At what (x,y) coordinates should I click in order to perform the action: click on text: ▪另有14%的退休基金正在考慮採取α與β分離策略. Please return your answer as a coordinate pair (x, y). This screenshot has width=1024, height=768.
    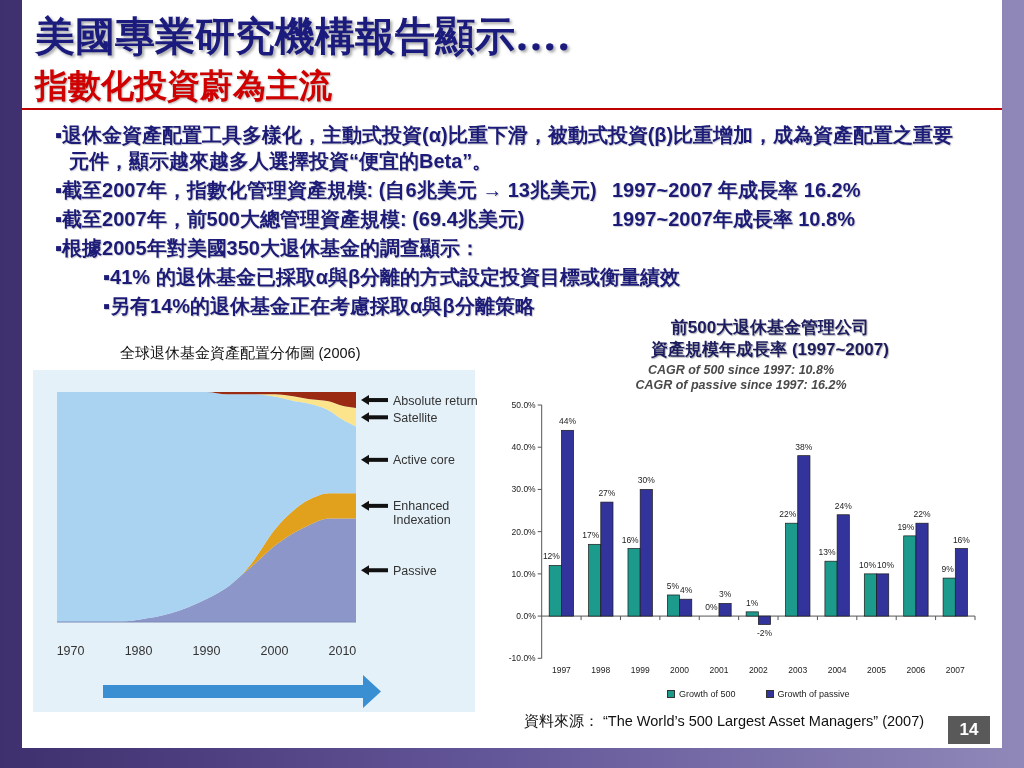
    Looking at the image, I should click on (319, 306).